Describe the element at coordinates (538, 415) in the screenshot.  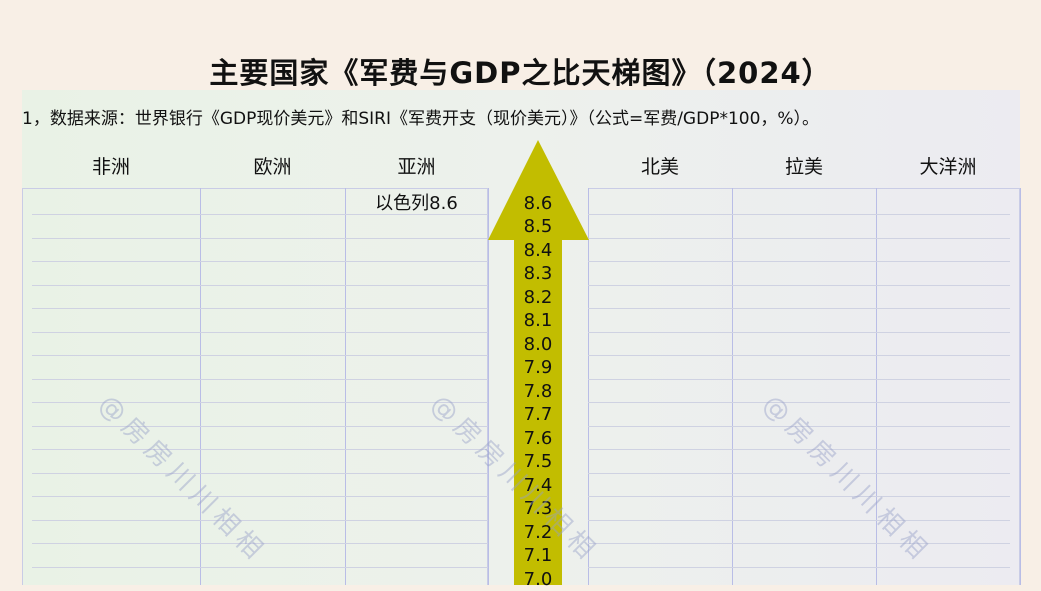
I see `scale-tick-label: 7.7` at that location.